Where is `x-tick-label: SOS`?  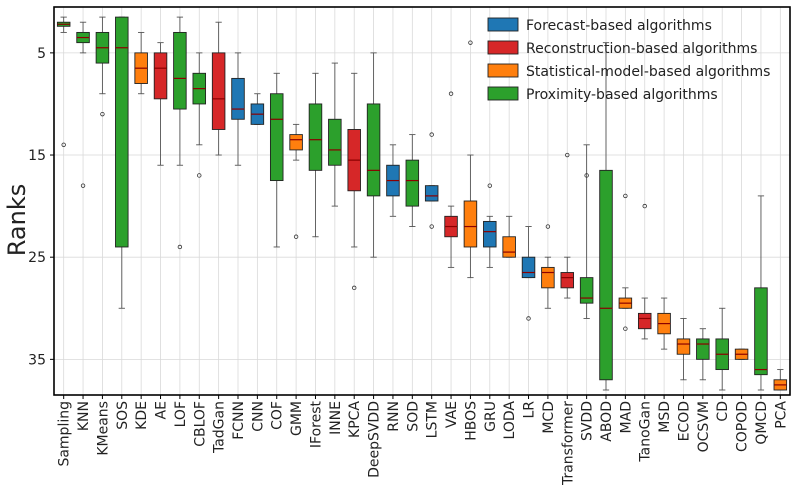 x-tick-label: SOS is located at coordinates (123, 415).